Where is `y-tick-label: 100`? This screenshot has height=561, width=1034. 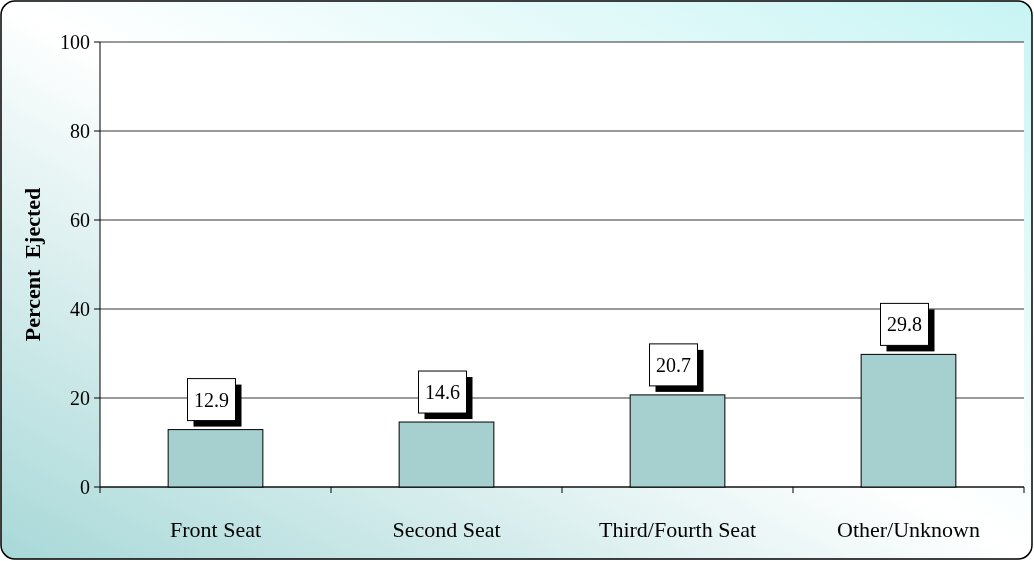
y-tick-label: 100 is located at coordinates (75, 42).